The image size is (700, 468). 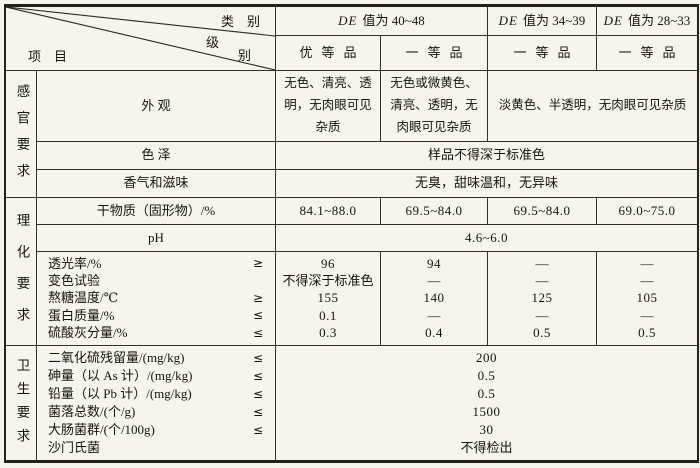 I want to click on color-value-merged: 样品不得深于标准色, so click(x=486, y=155).